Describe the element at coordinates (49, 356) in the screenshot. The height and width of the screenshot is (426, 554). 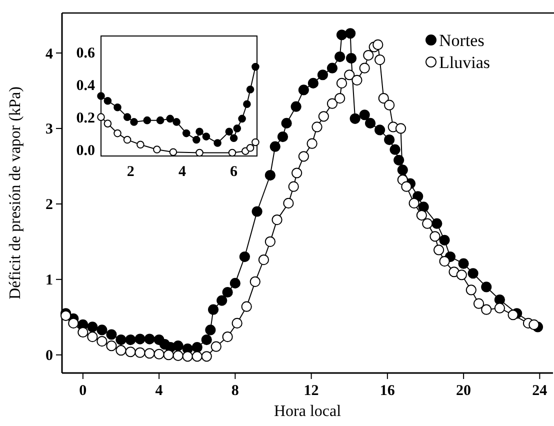
I see `y-tick-label: 0` at that location.